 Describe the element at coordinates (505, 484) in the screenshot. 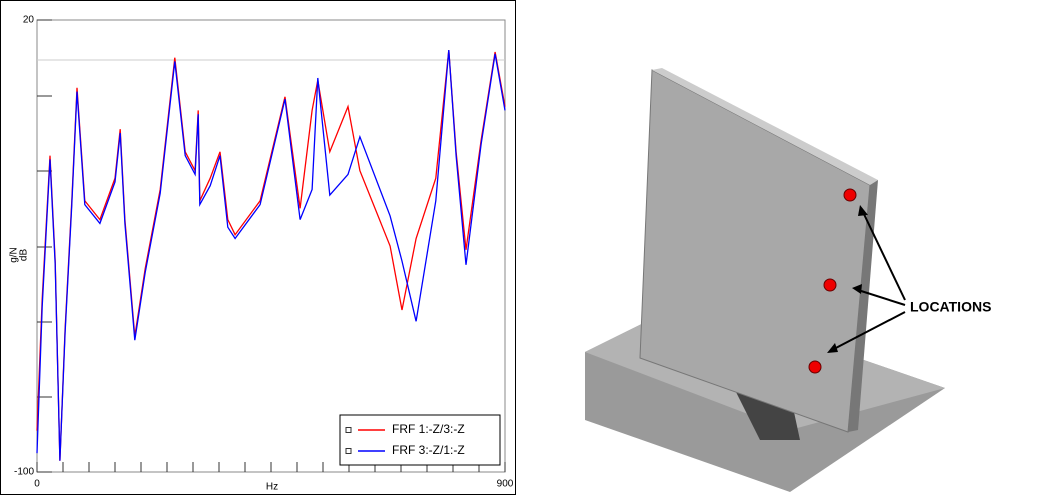

I see `x-tick-label: 900` at that location.